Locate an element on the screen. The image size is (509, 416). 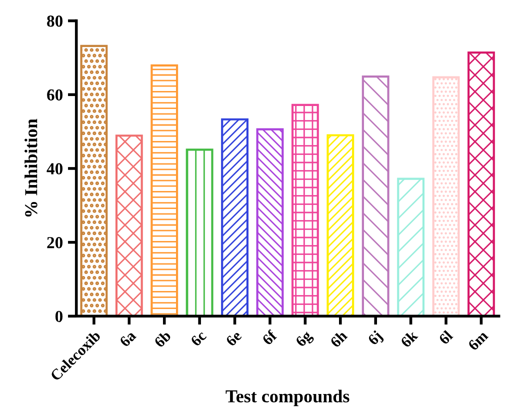
x-tick-label: 6k is located at coordinates (409, 338).